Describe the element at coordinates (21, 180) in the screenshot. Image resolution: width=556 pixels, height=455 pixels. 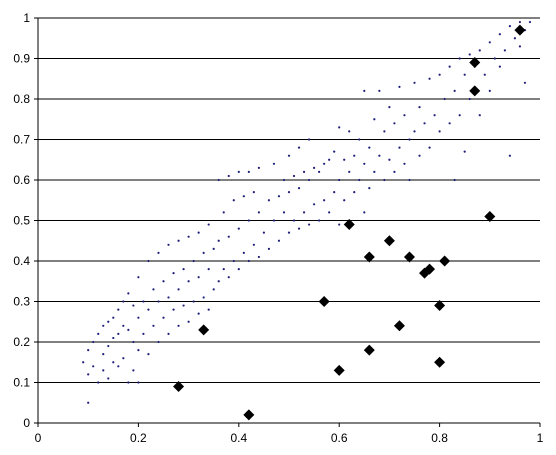
I see `y-tick-label: 0.6` at that location.